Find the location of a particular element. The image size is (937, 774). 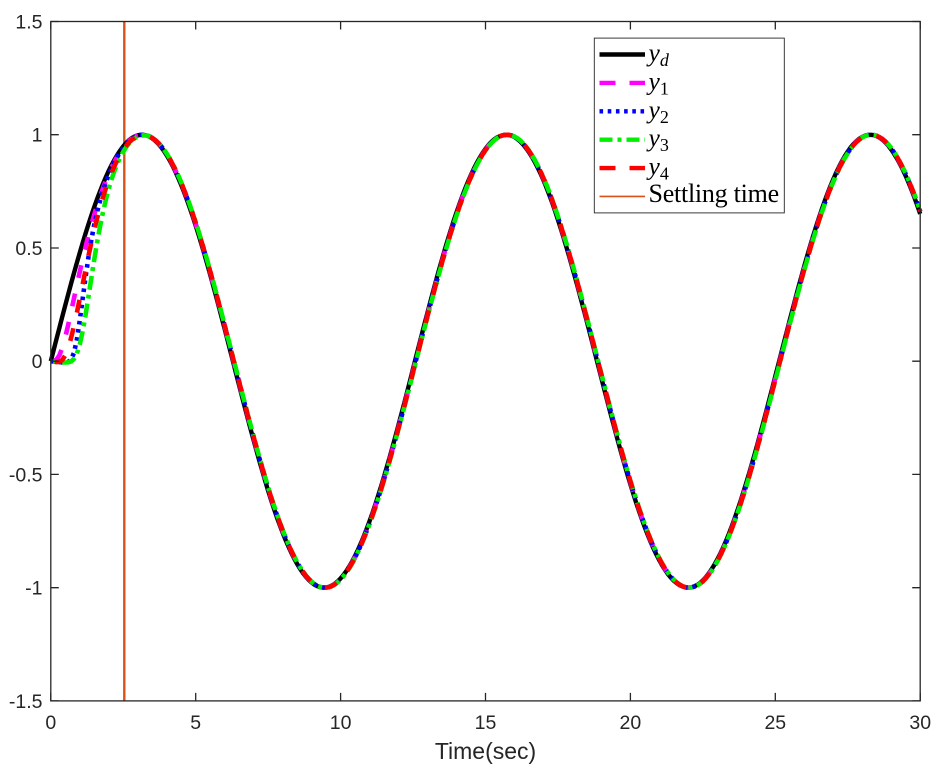

svg-text: 15 is located at coordinates (486, 723).